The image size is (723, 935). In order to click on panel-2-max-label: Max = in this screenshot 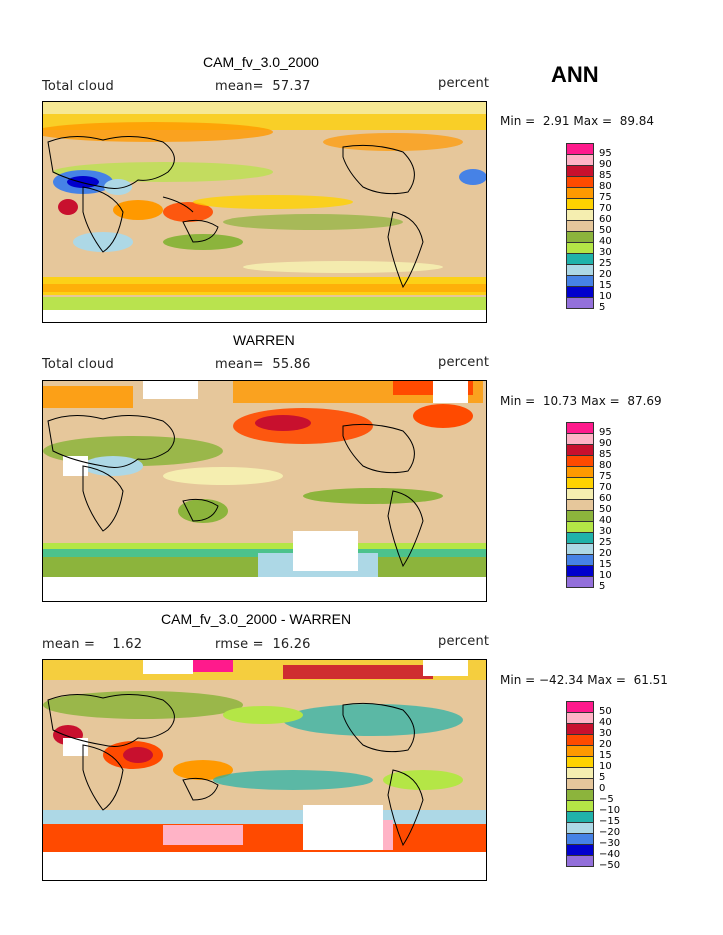, I will do `click(600, 401)`.